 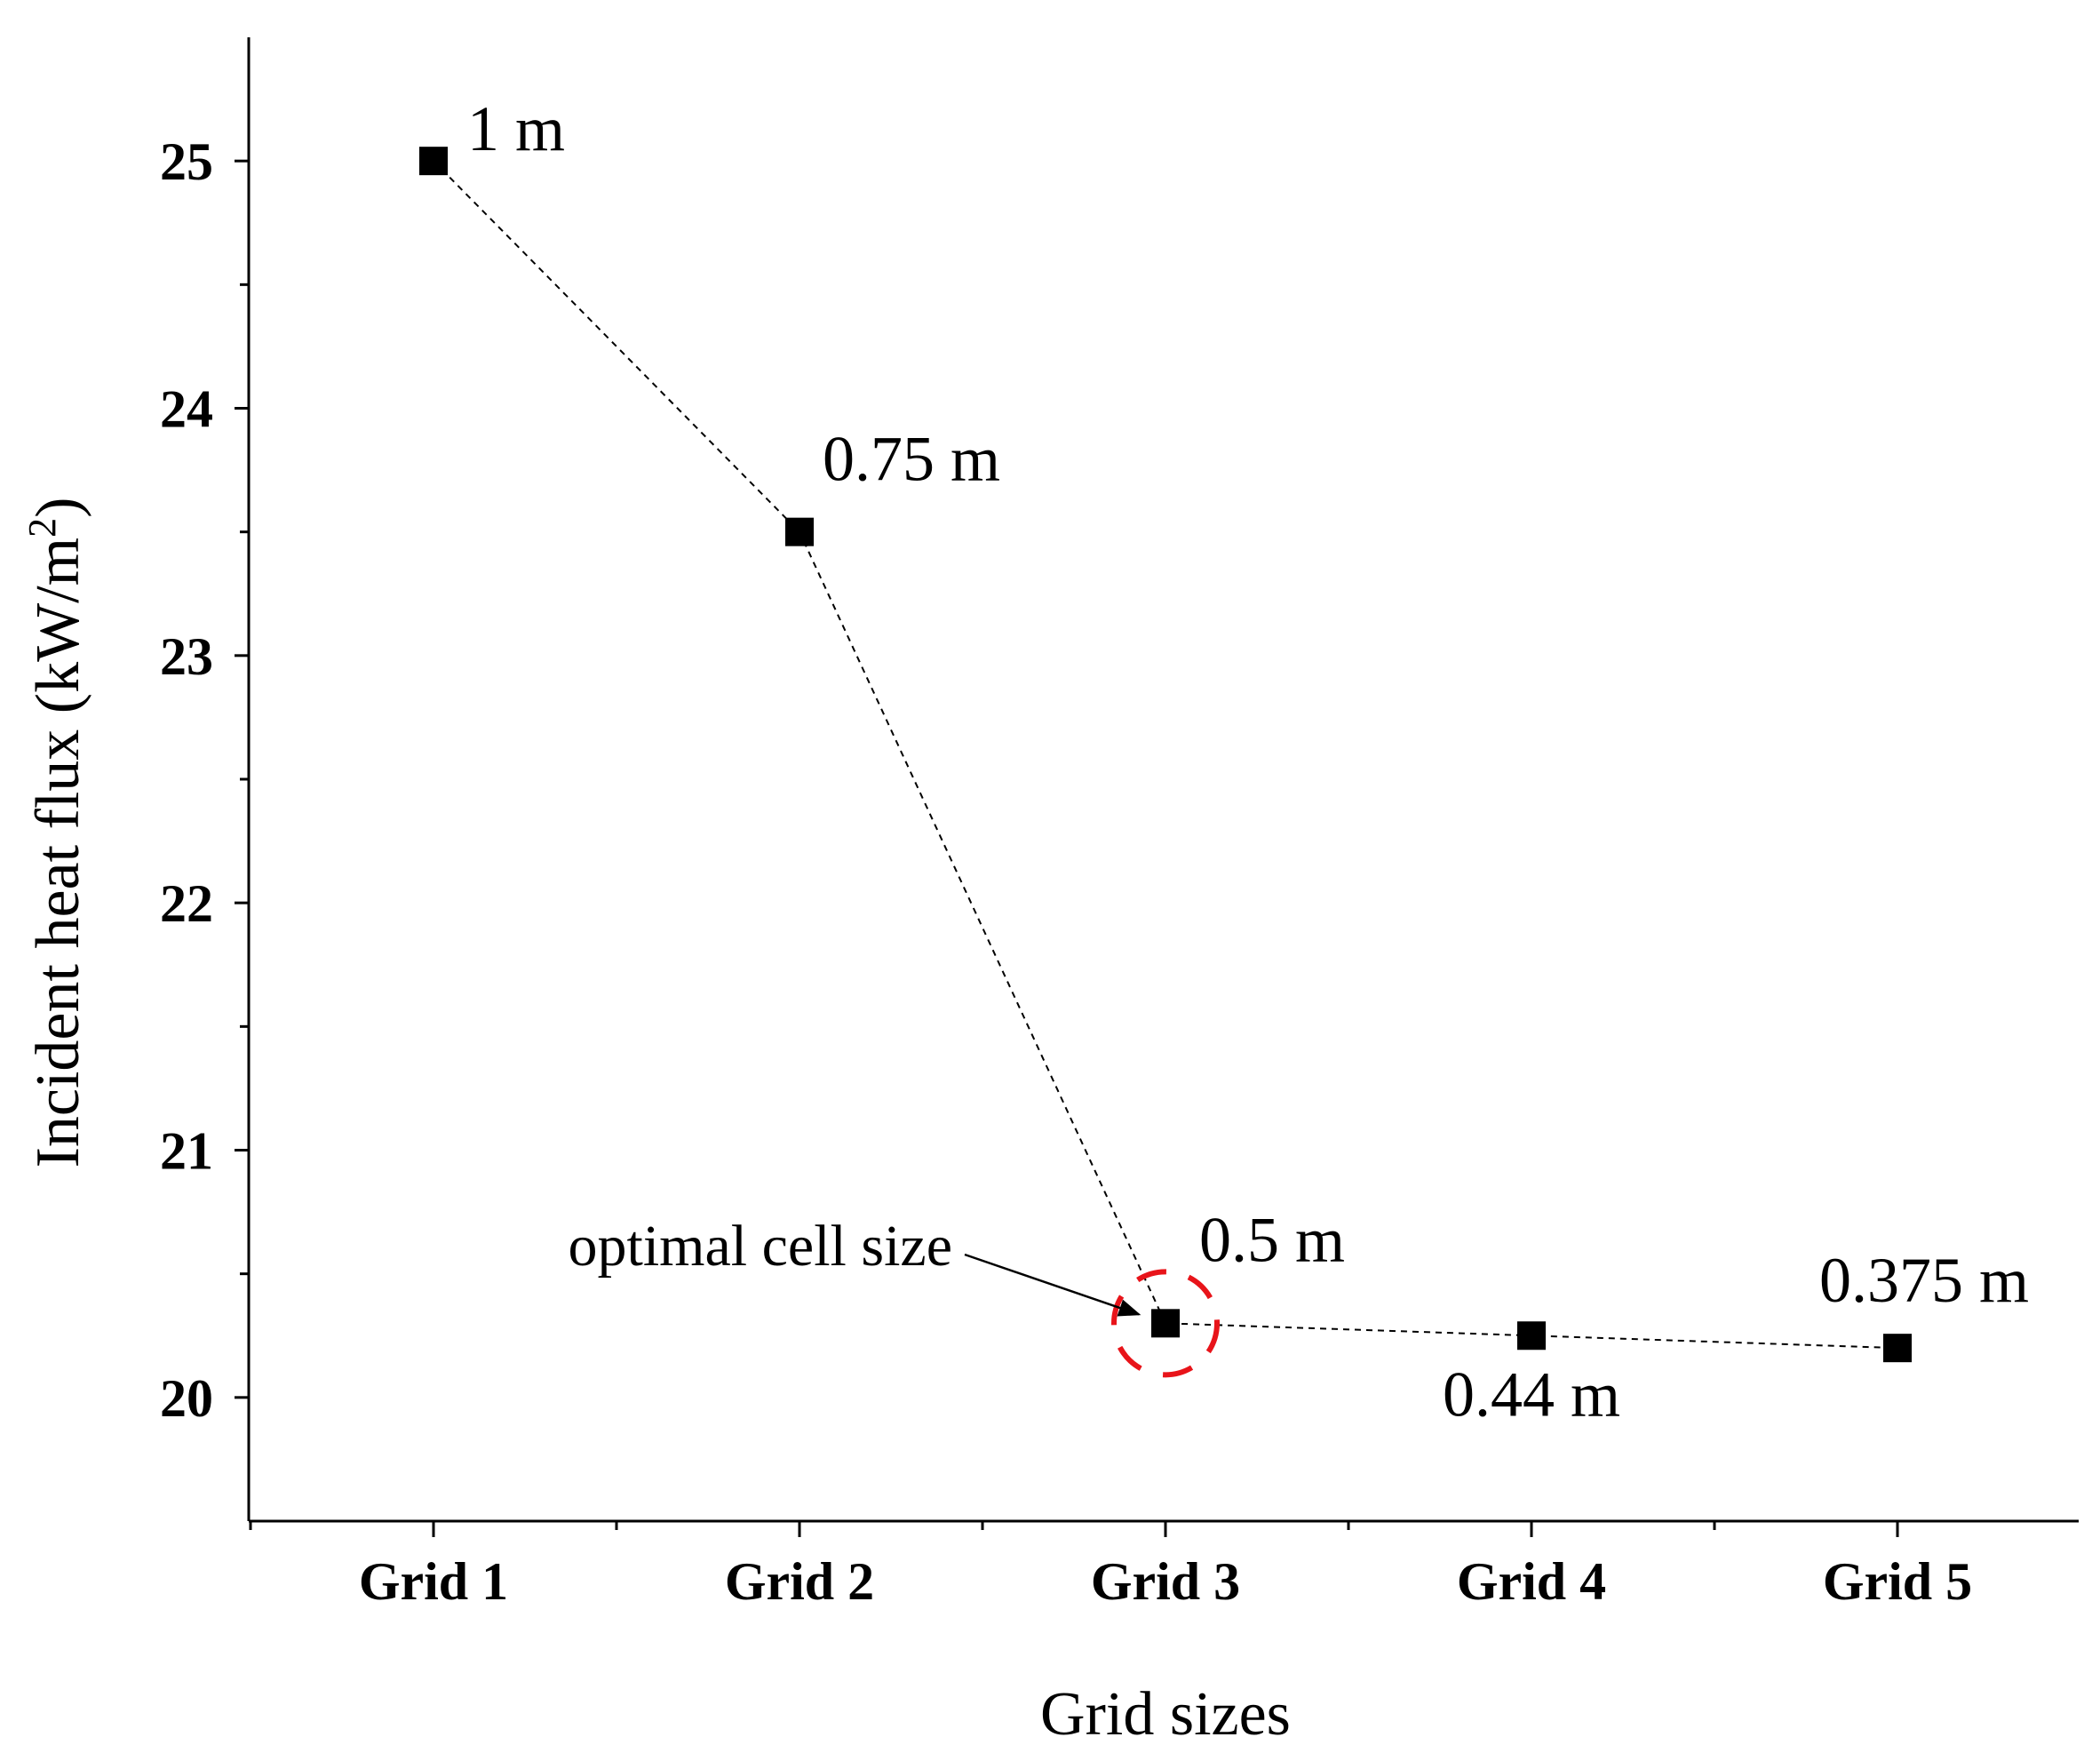 What do you see at coordinates (760, 1246) in the screenshot?
I see `annotation-label: optimal cell size` at bounding box center [760, 1246].